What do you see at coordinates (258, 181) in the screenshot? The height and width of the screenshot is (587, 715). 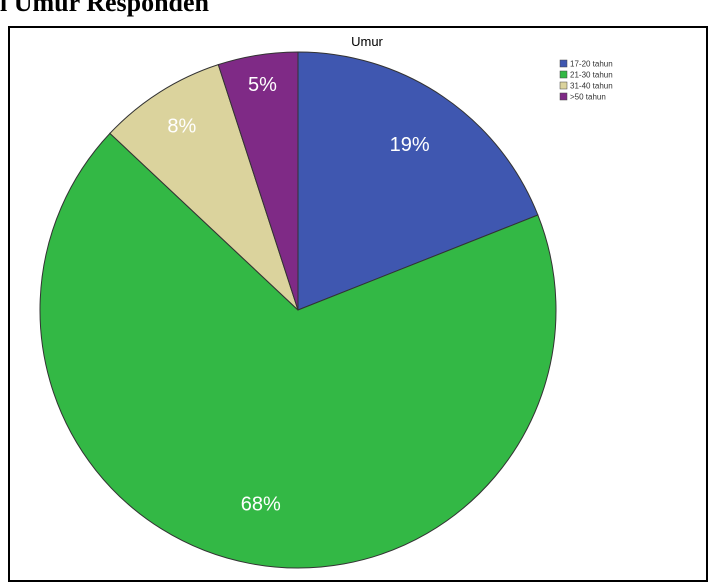 I see `pie-slice-50-tahun` at bounding box center [258, 181].